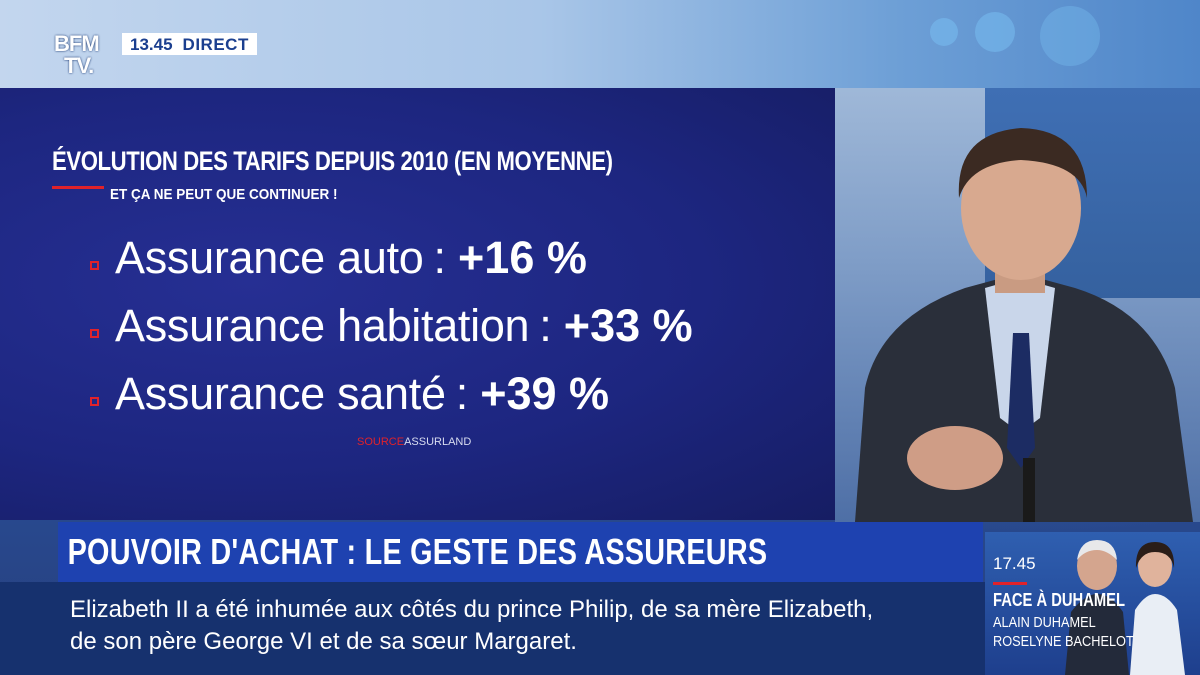 The image size is (1200, 675). I want to click on presenter-head, so click(1021, 208).